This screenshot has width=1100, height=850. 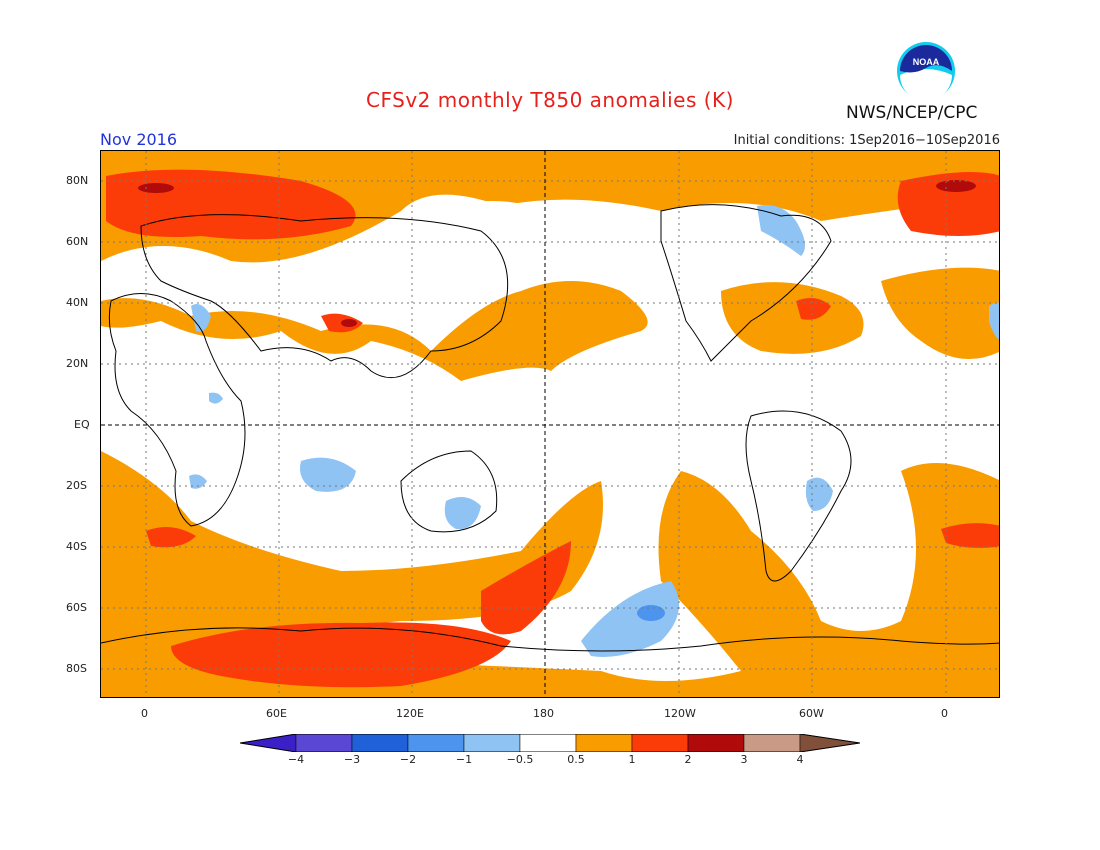 What do you see at coordinates (744, 759) in the screenshot?
I see `colorbar-label: 3` at bounding box center [744, 759].